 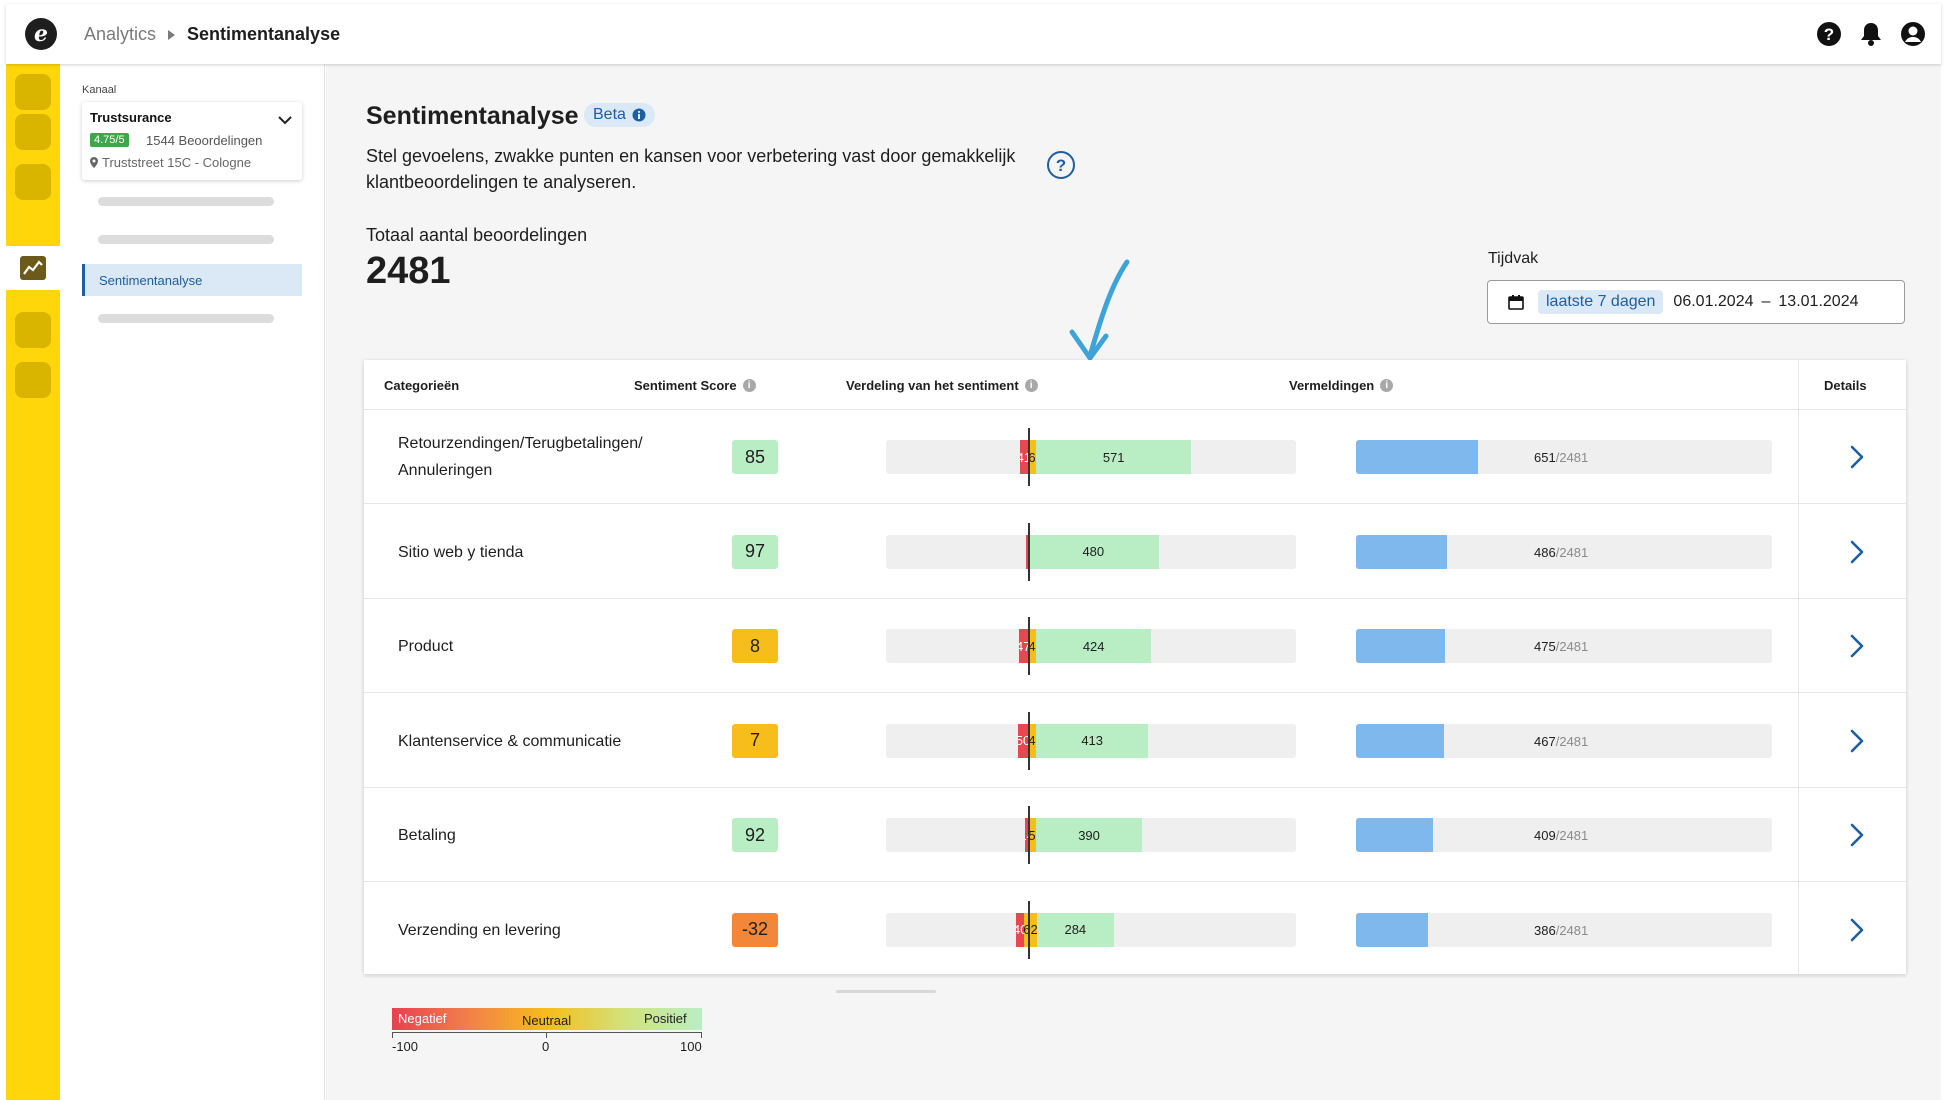 What do you see at coordinates (1545, 457) in the screenshot?
I see `mentions-count: 651` at bounding box center [1545, 457].